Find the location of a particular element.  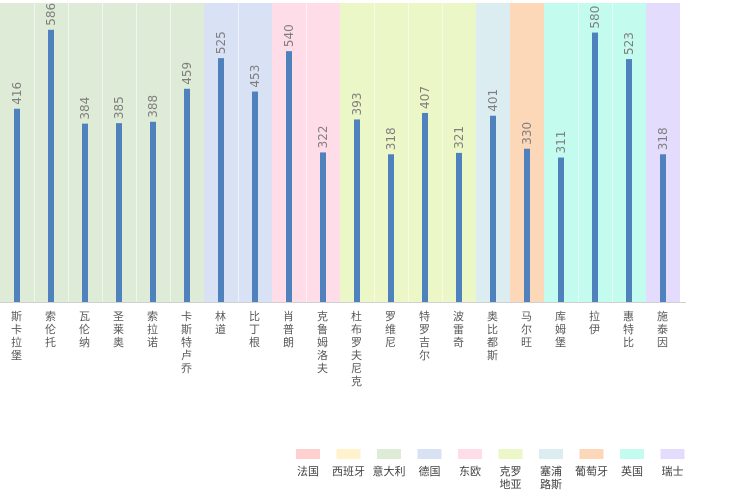

category-label-7: 比丁根 is located at coordinates (254, 329).